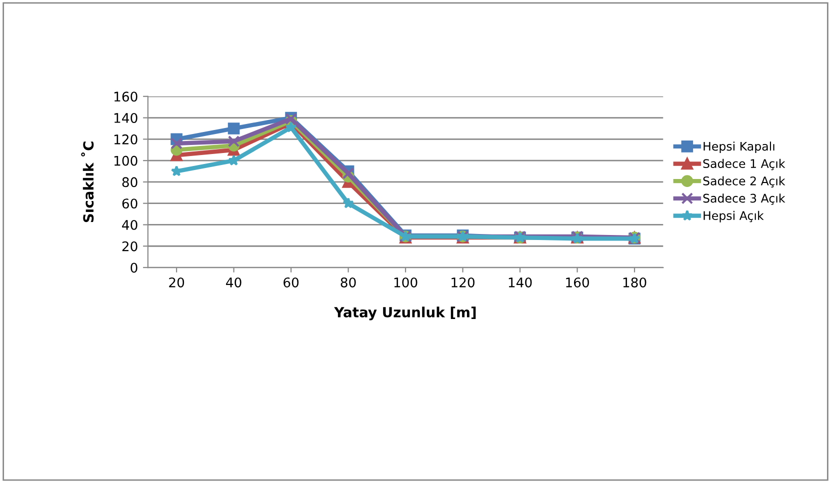  What do you see at coordinates (405, 313) in the screenshot?
I see `x-axis-title: Yatay Uzunluk [m]` at bounding box center [405, 313].